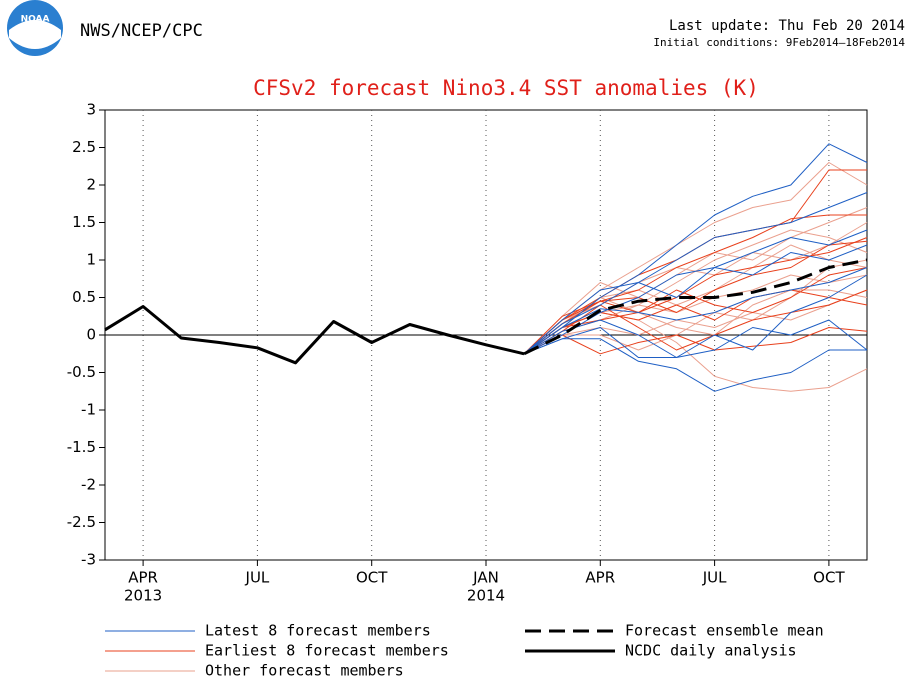 The width and height of the screenshot is (911, 676). Describe the element at coordinates (91, 260) in the screenshot. I see `y-tick-label: 1` at that location.